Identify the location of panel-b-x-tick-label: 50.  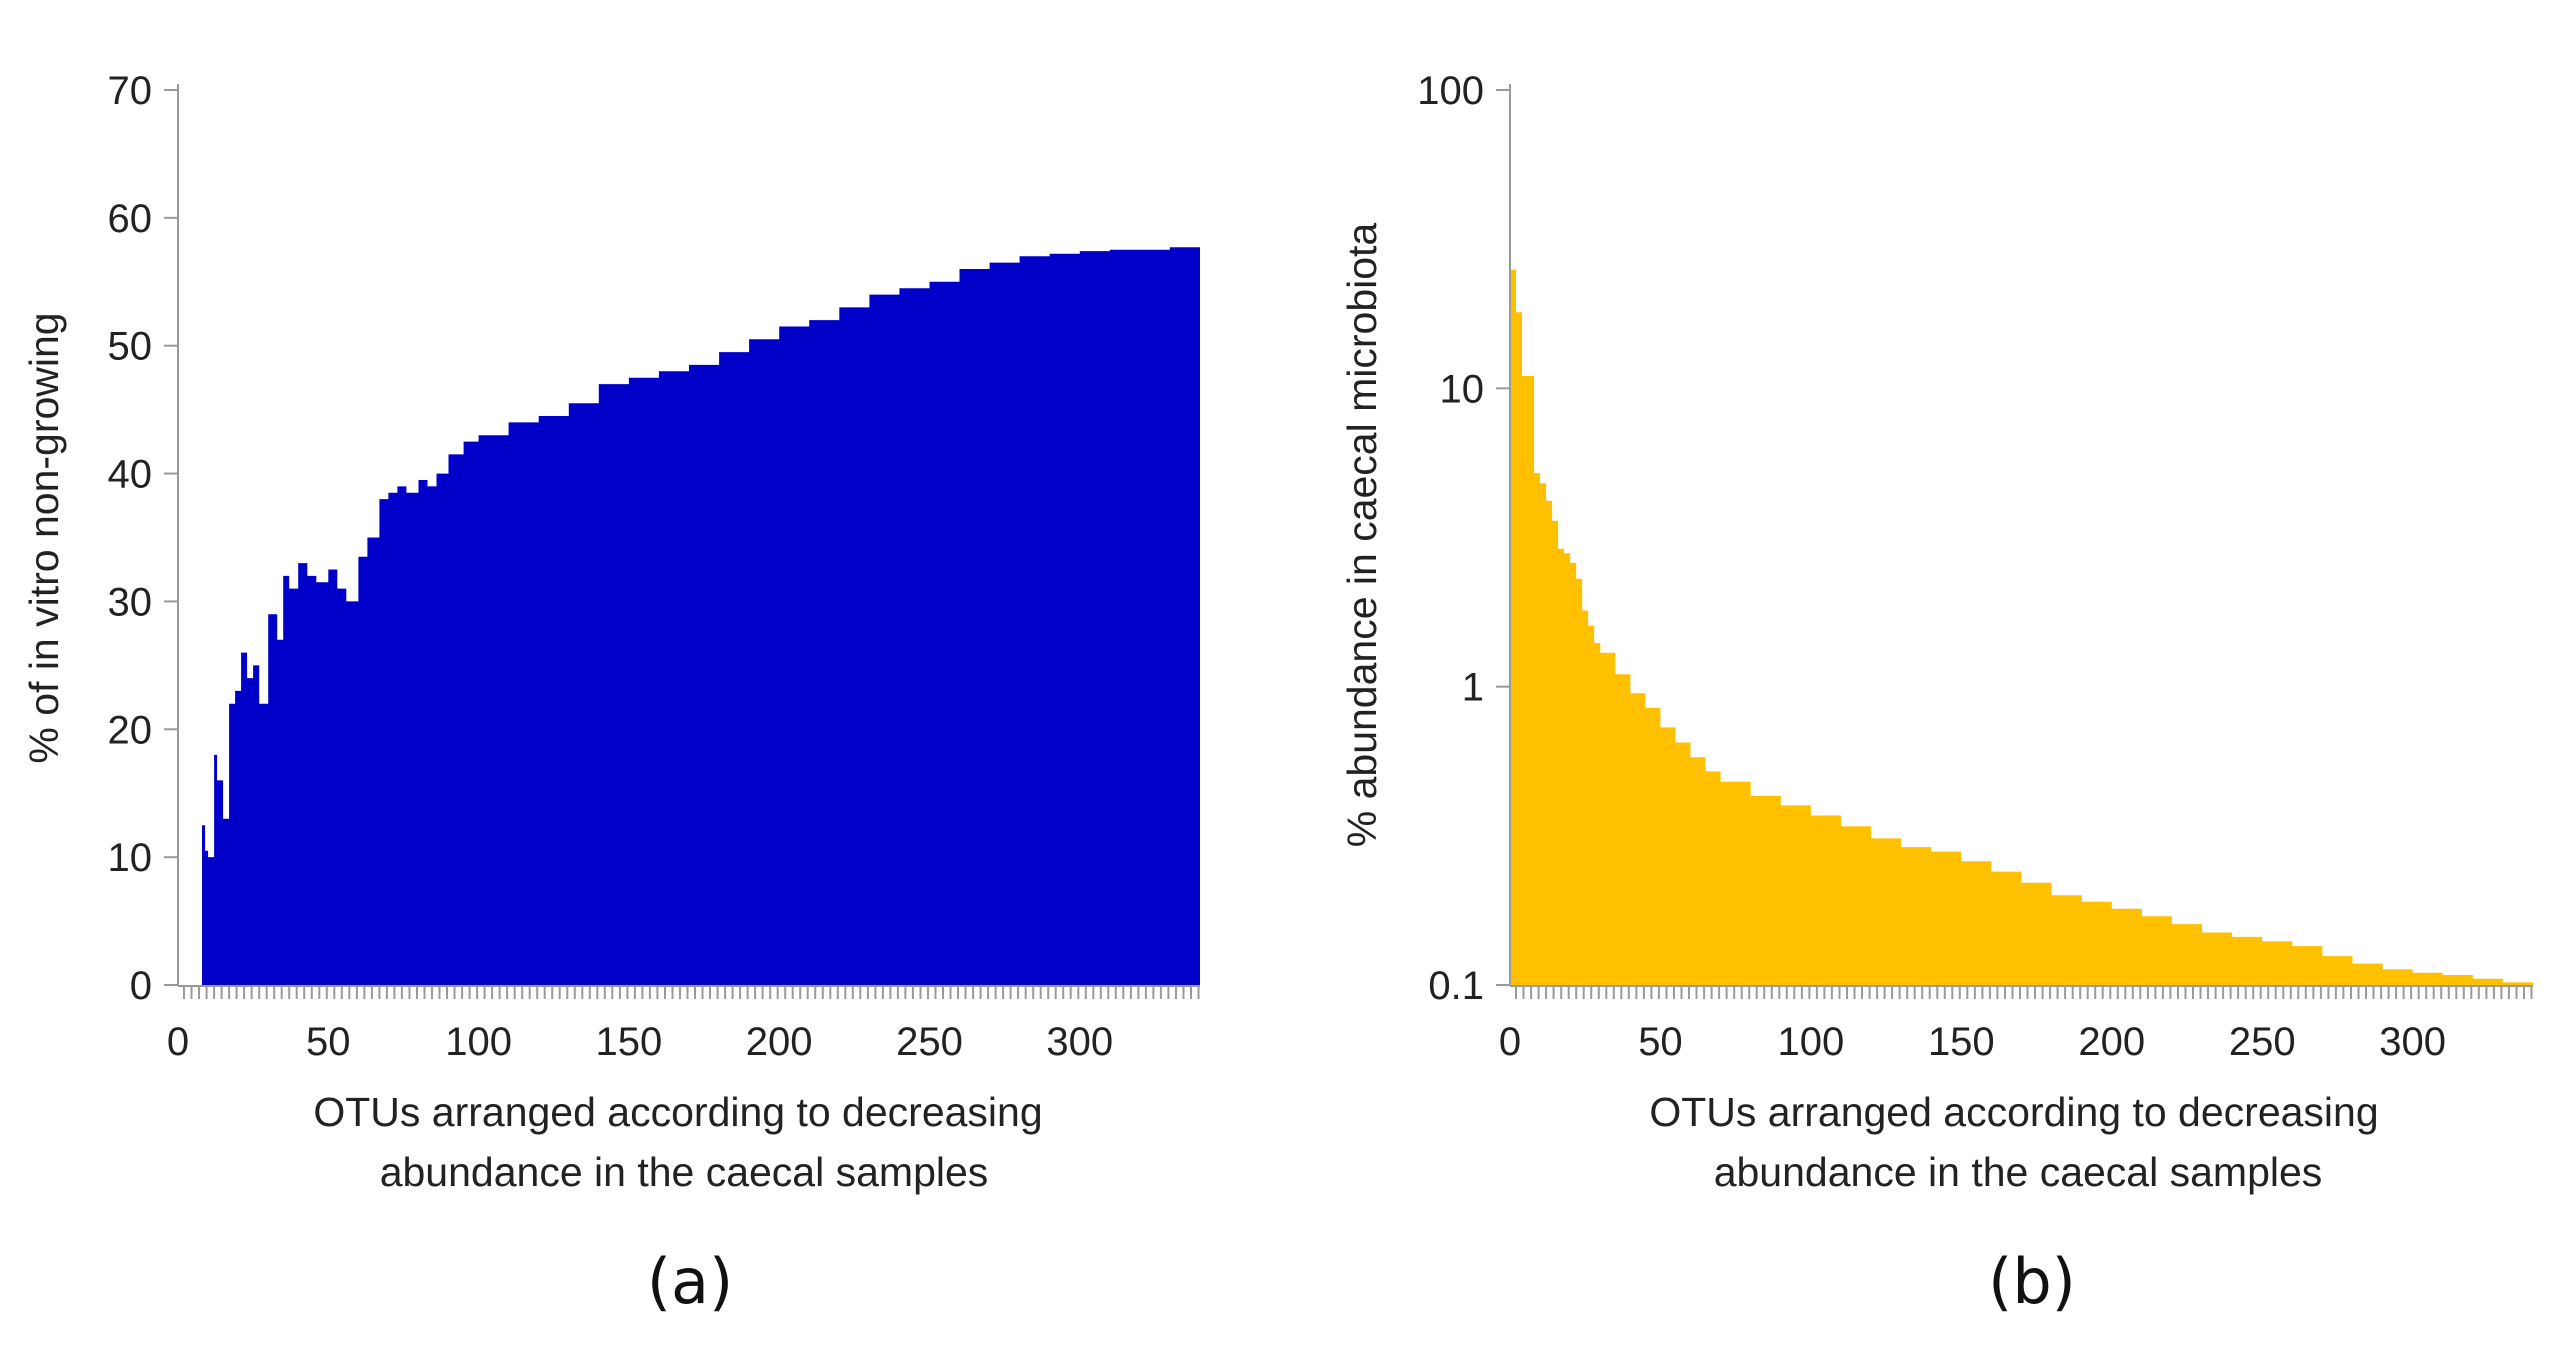
(1660, 1042).